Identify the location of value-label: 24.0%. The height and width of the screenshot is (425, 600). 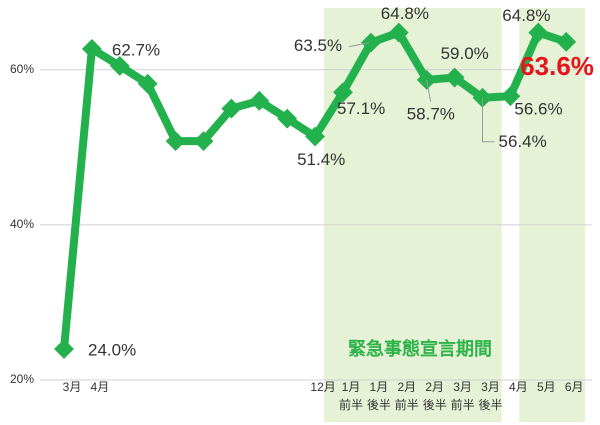
(112, 349).